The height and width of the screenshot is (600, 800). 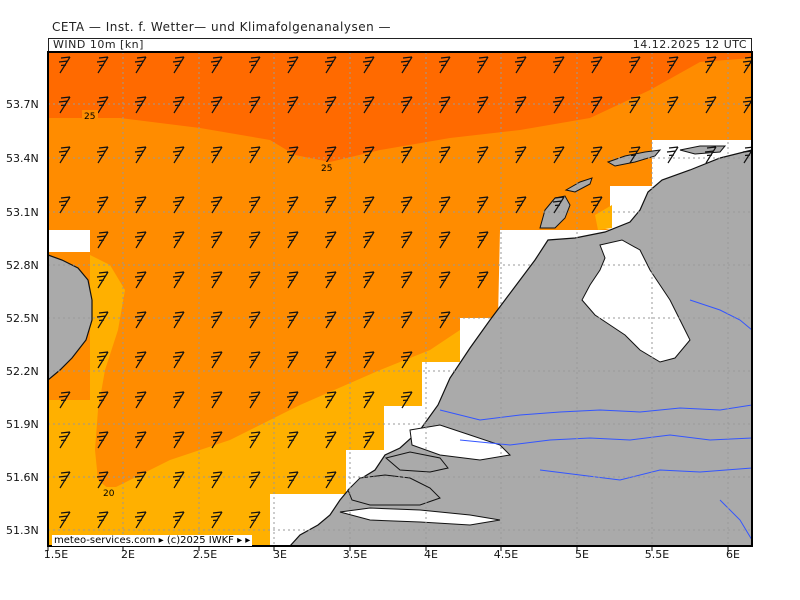 What do you see at coordinates (657, 554) in the screenshot?
I see `lon-label: 5.5E` at bounding box center [657, 554].